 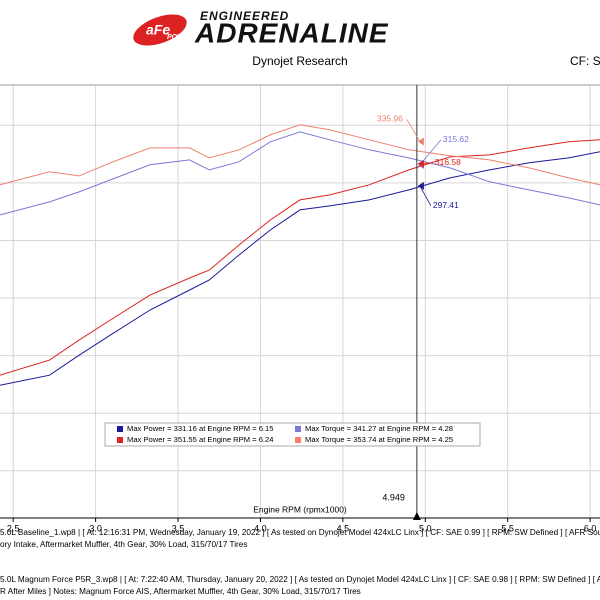 What do you see at coordinates (178, 528) in the screenshot?
I see `x-tick-label: 3.5` at bounding box center [178, 528].